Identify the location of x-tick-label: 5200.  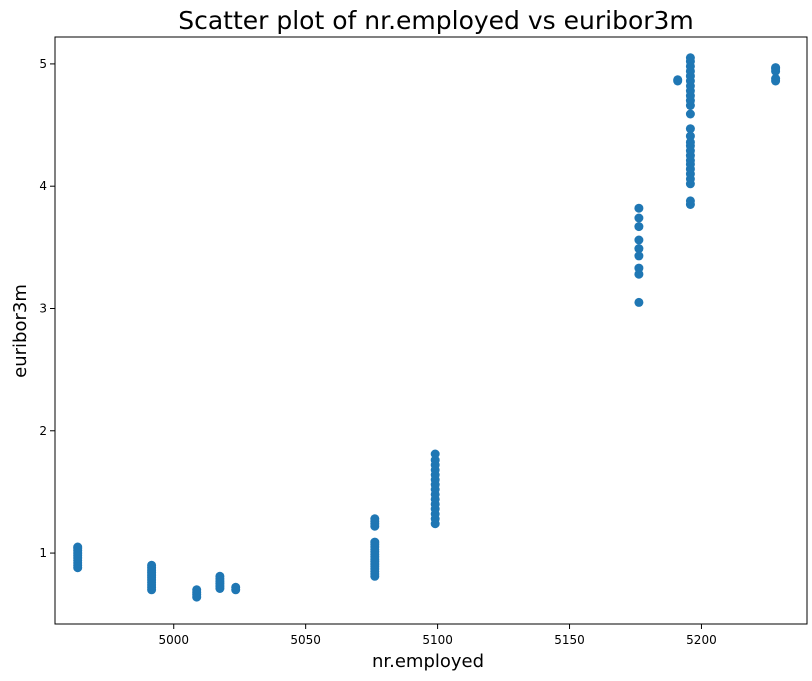
(701, 640).